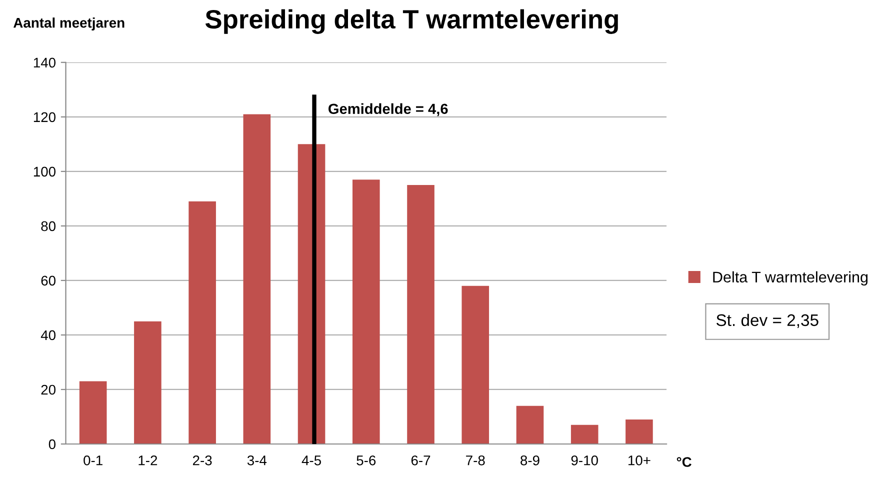  I want to click on x-tick-label: 3-4, so click(257, 460).